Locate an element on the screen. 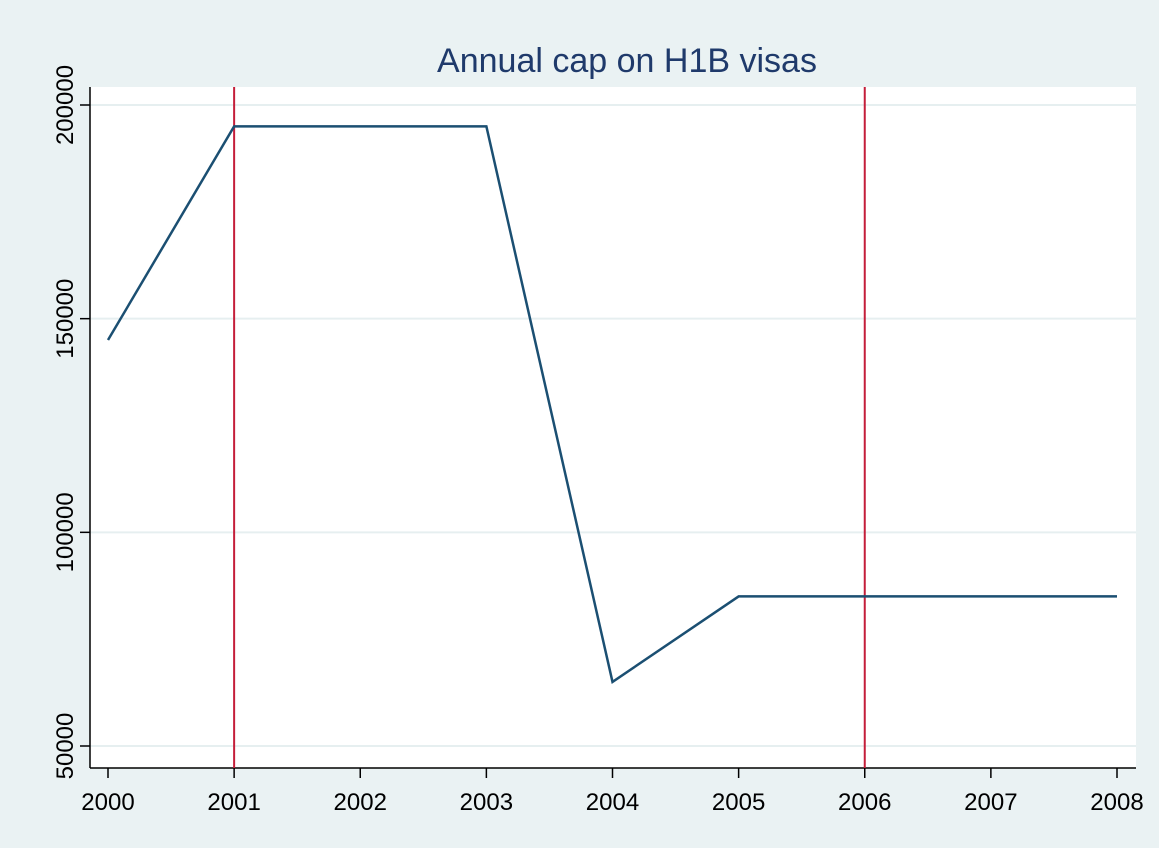 The image size is (1159, 848). x-tick-label: 2003 is located at coordinates (486, 802).